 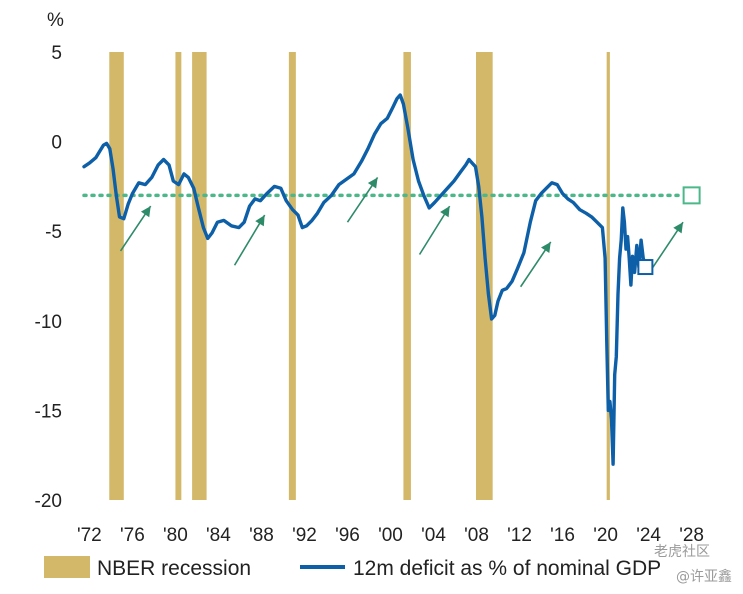 I want to click on x-tick-label: '04, so click(x=433, y=535).